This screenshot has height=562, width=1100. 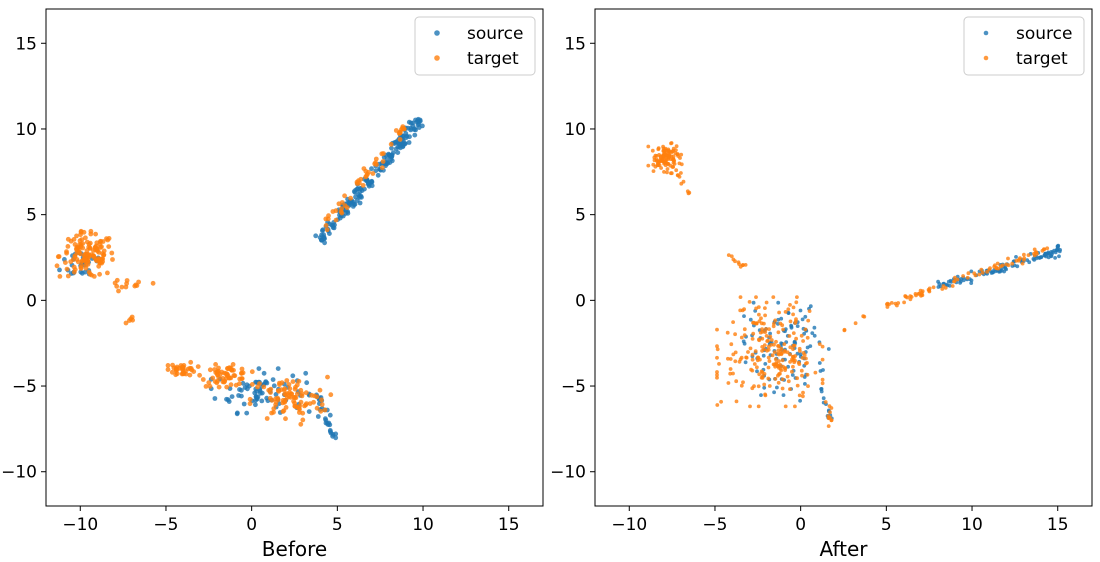 What do you see at coordinates (1058, 525) in the screenshot?
I see `x-tick-label: 15` at bounding box center [1058, 525].